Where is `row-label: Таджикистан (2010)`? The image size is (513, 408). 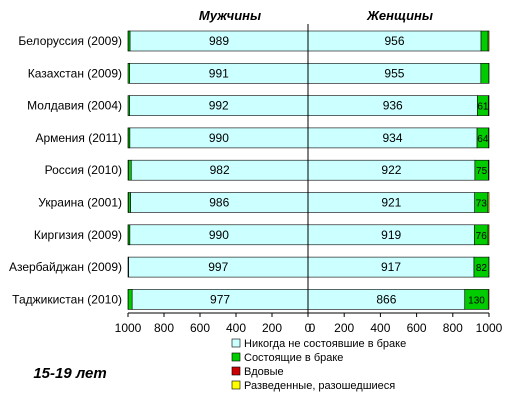
row-label: Таджикистан (2010) is located at coordinates (67, 299).